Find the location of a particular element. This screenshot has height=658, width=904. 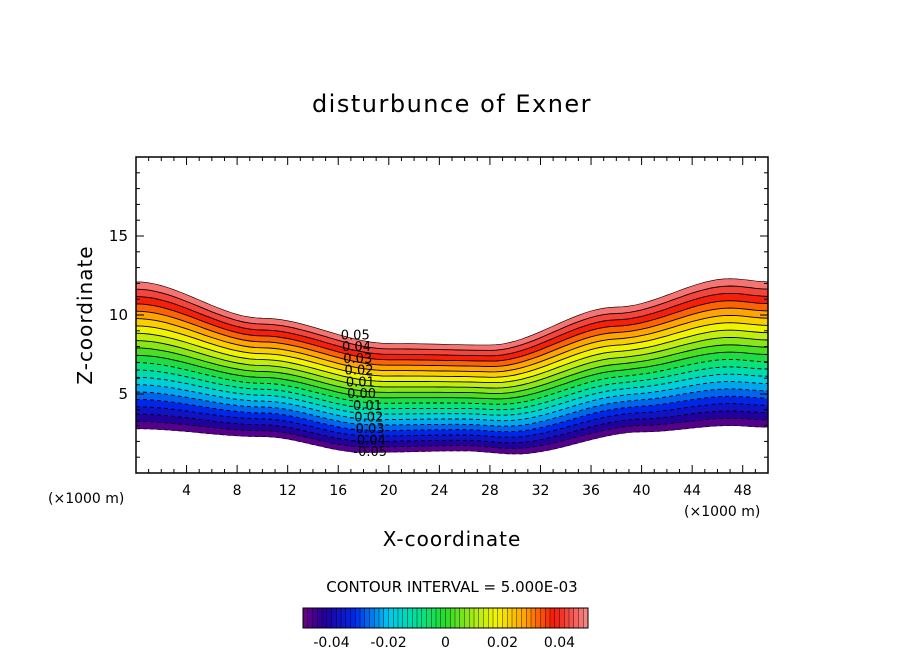

x-tick-label: 28 is located at coordinates (490, 491).